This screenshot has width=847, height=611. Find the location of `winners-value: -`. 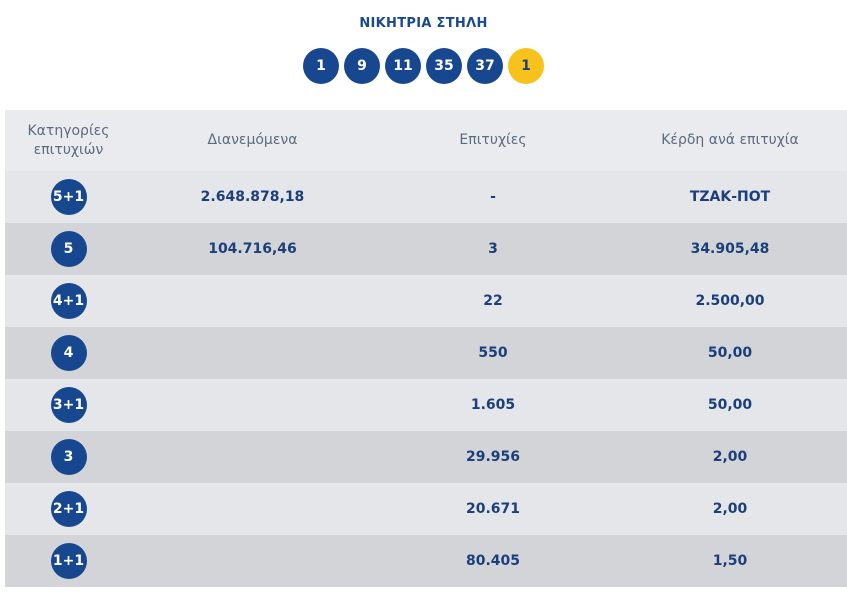

winners-value: - is located at coordinates (493, 197).